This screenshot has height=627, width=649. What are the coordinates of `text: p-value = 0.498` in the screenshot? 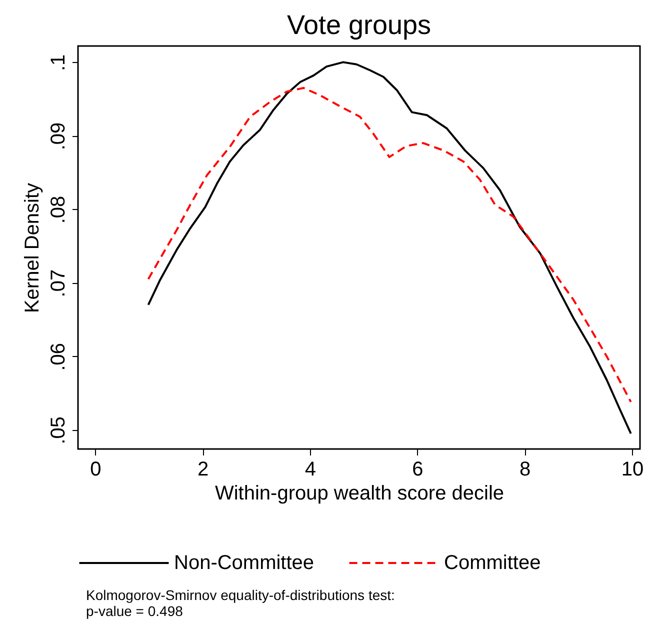 It's located at (135, 611).